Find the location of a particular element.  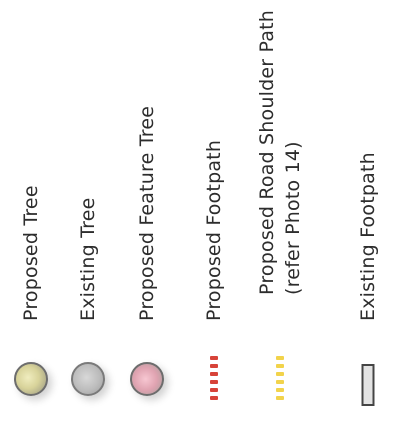

proposed-footpath-icon is located at coordinates (214, 380).